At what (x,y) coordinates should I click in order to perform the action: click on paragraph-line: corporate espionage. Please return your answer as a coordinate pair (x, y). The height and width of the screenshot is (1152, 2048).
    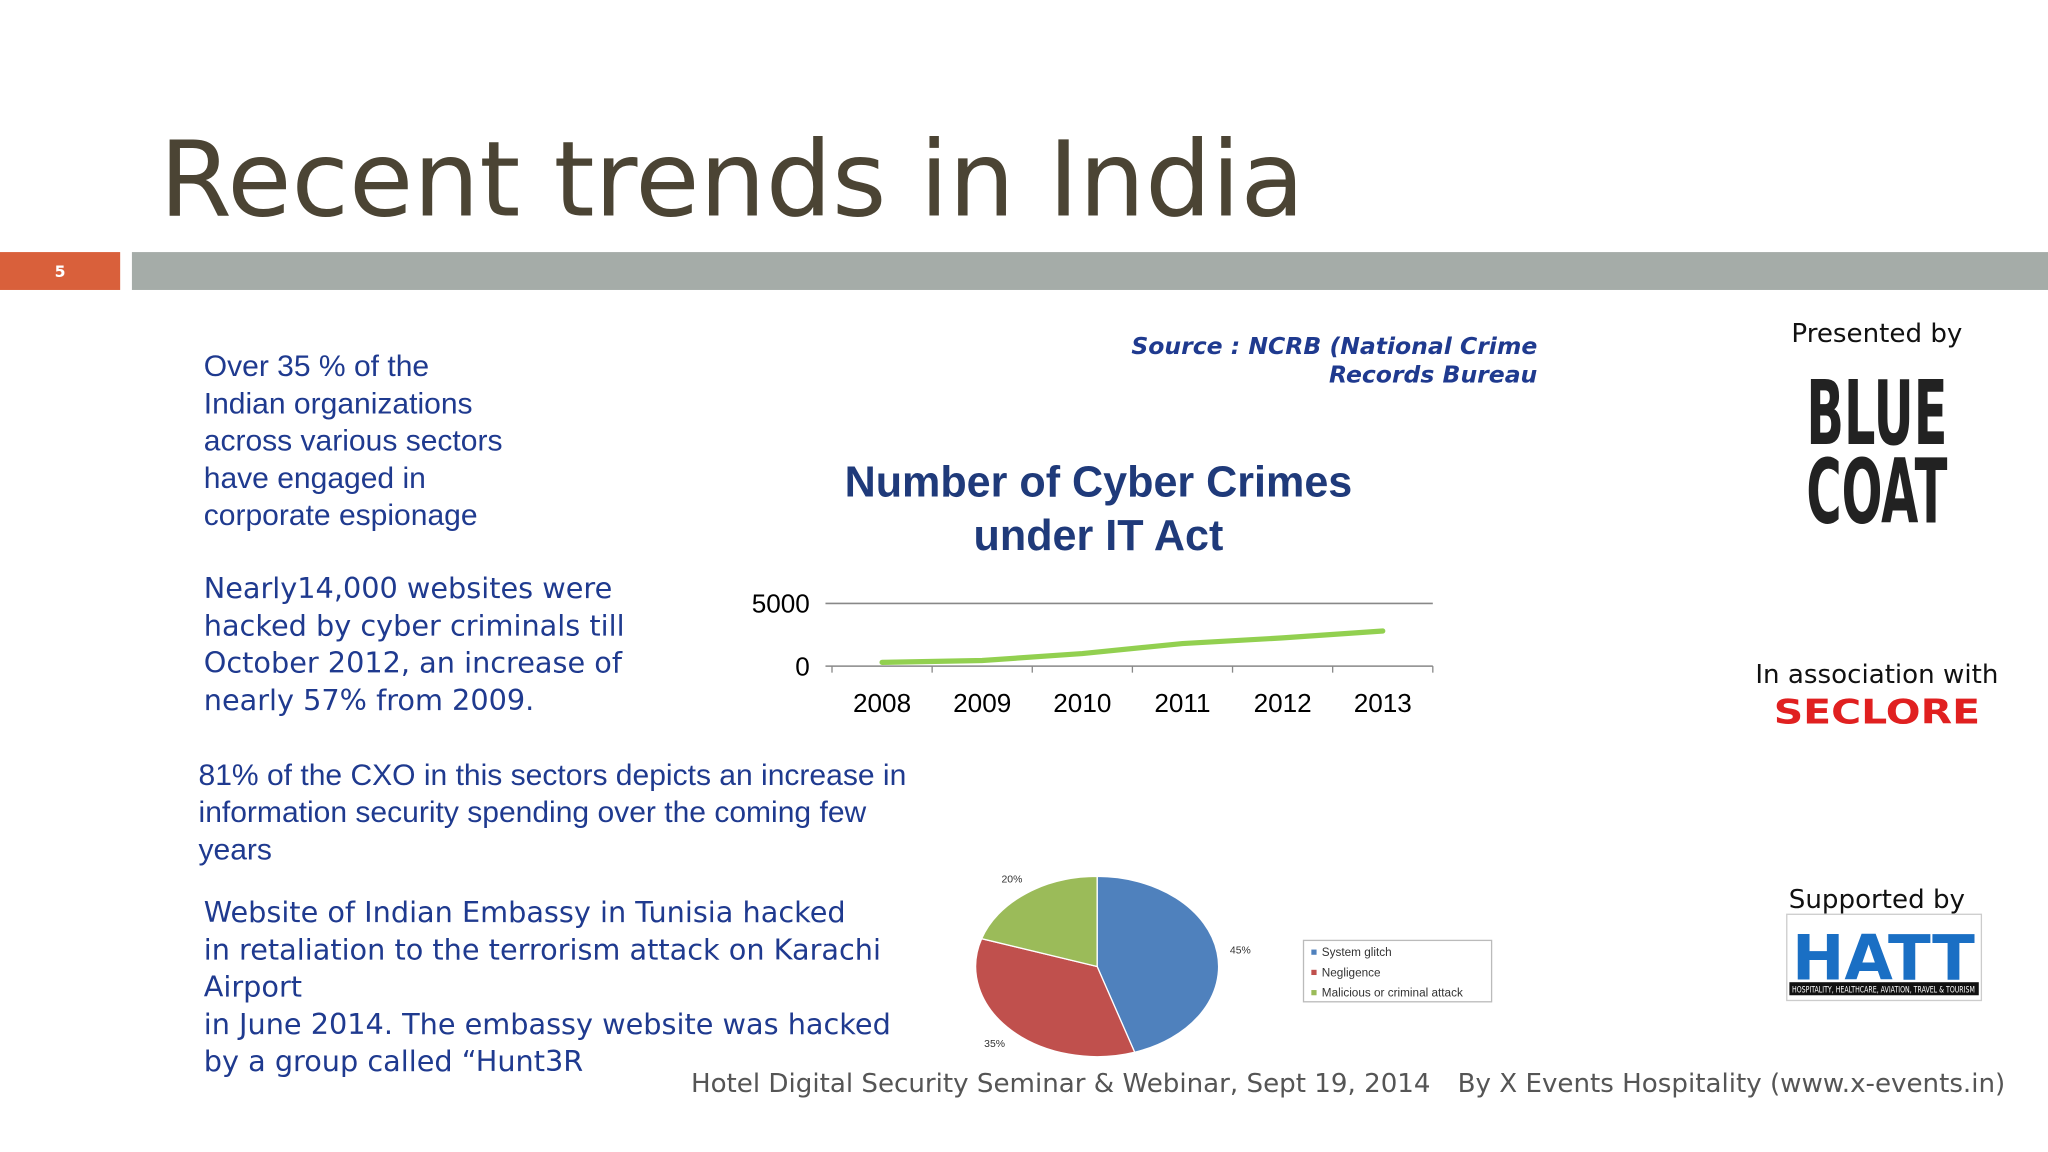
    Looking at the image, I should click on (341, 515).